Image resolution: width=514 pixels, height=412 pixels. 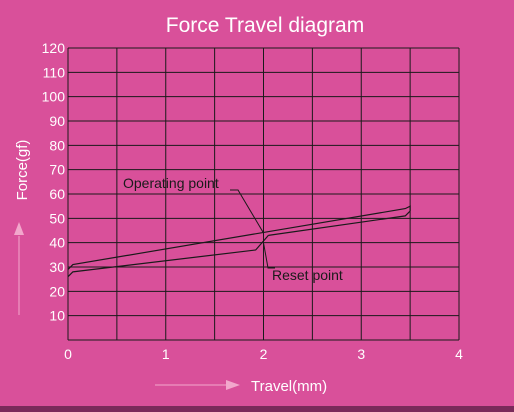 What do you see at coordinates (57, 218) in the screenshot?
I see `y-tick-label: 50` at bounding box center [57, 218].